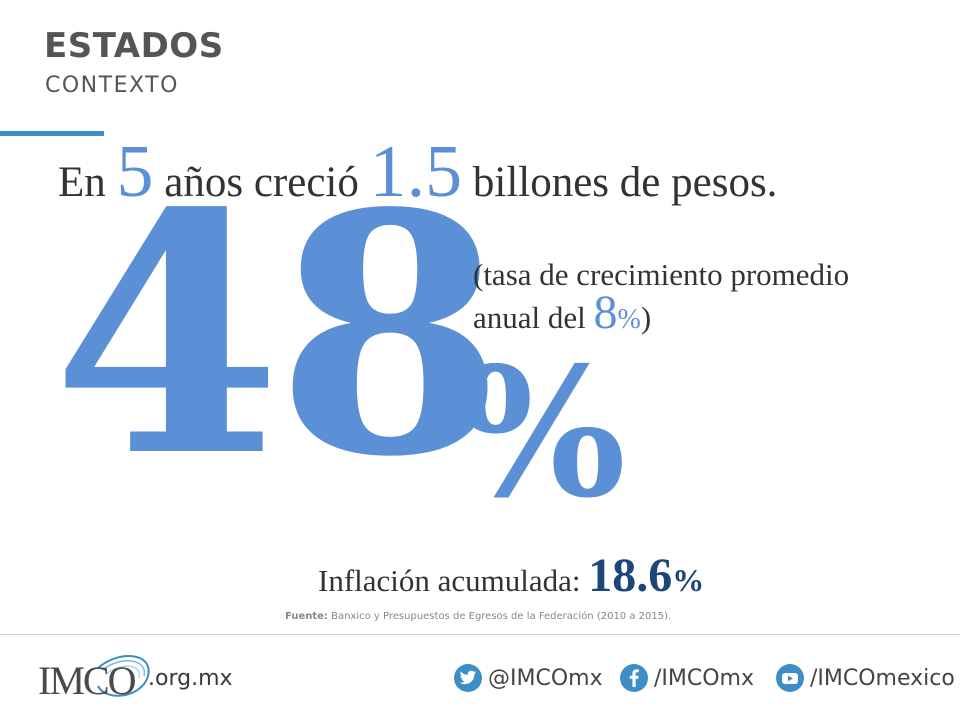 This screenshot has height=720, width=960. I want to click on twitter-icon, so click(468, 678).